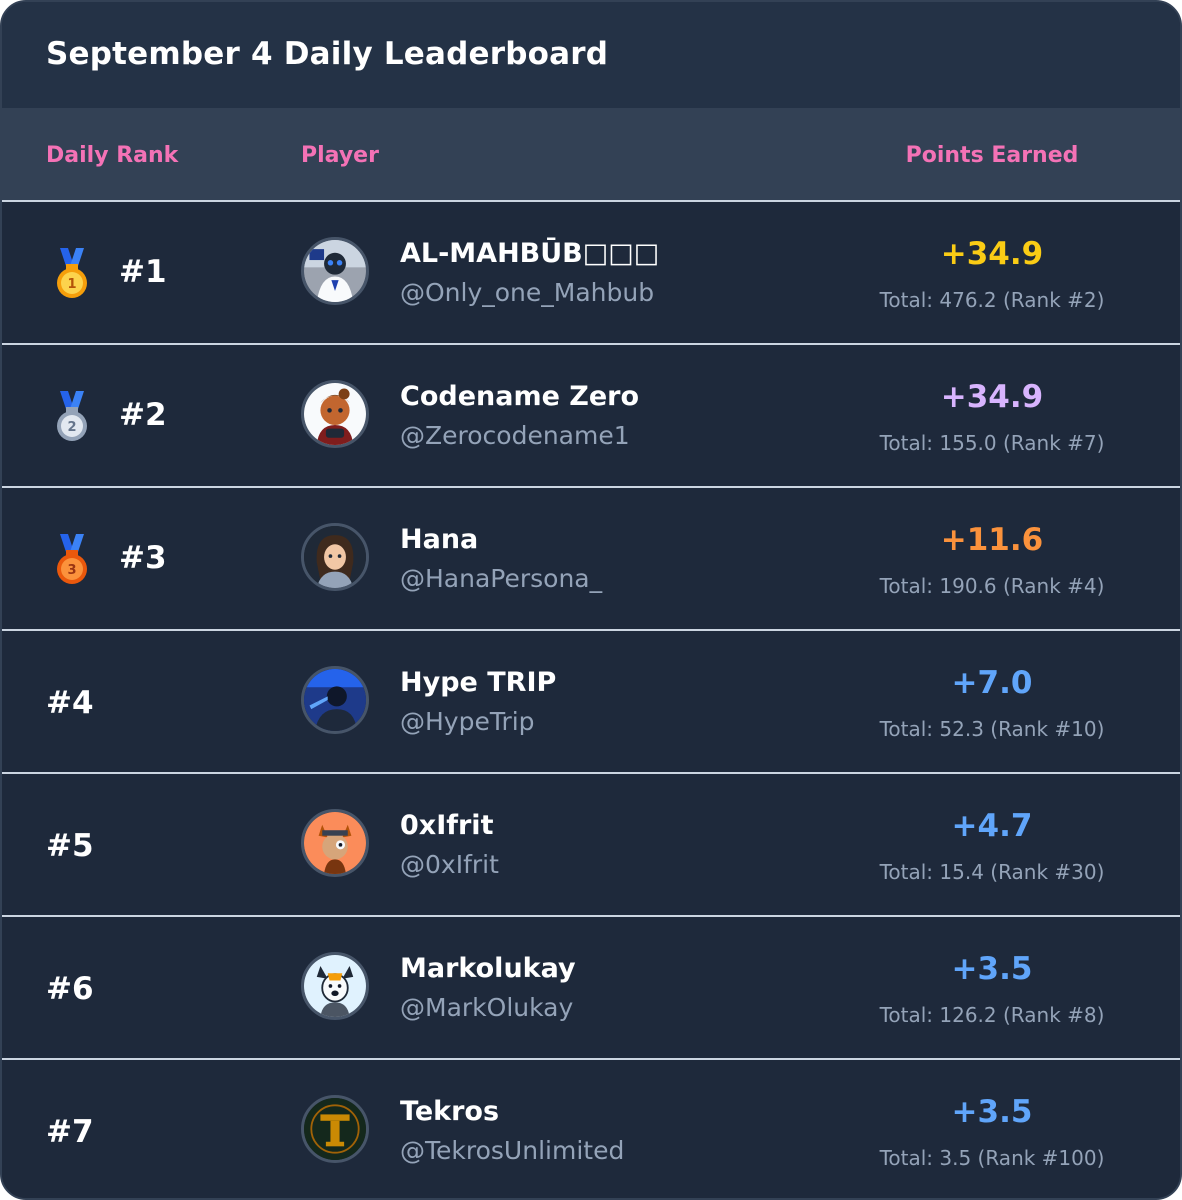  What do you see at coordinates (340, 155) in the screenshot?
I see `header-player: Player` at bounding box center [340, 155].